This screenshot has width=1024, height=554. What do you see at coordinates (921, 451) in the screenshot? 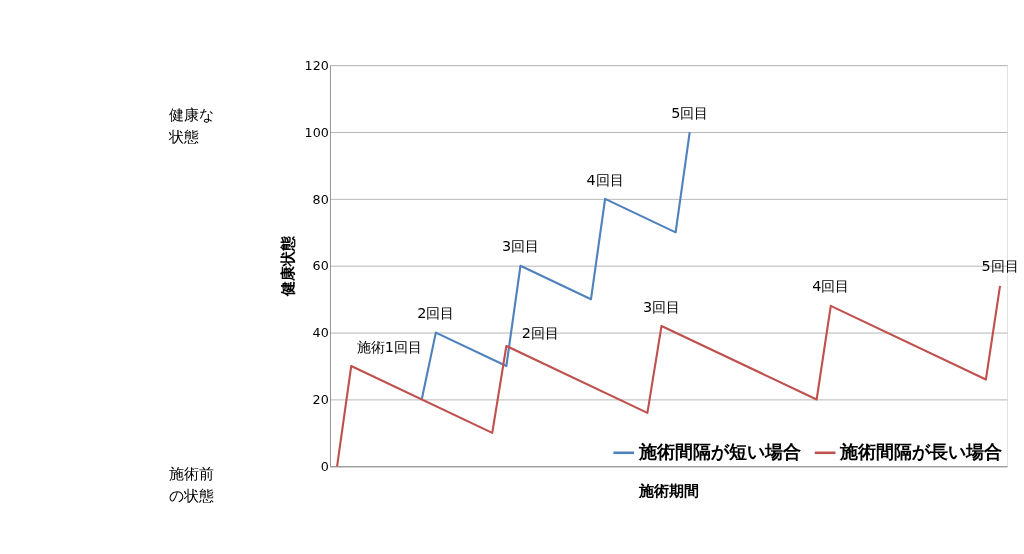
I see `legend-label: 施術間隔が長い場合` at bounding box center [921, 451].